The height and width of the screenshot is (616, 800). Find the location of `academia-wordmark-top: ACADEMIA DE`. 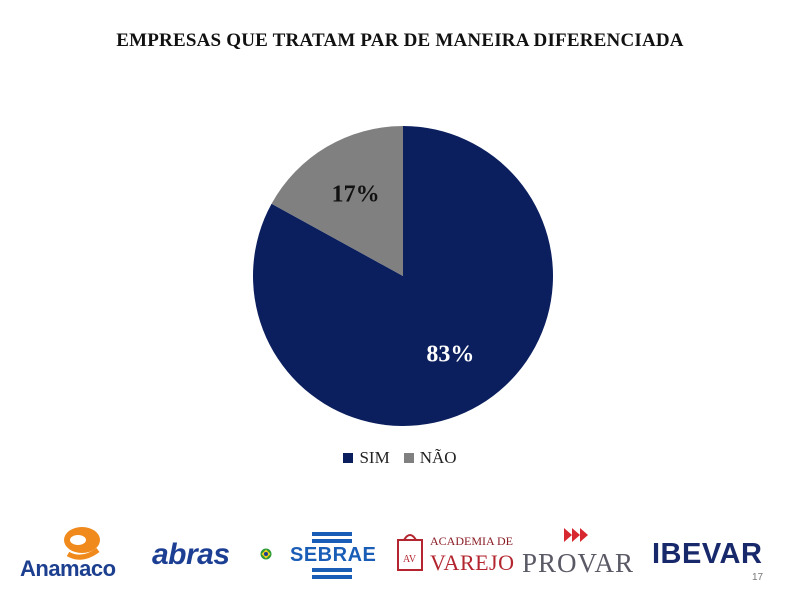

academia-wordmark-top: ACADEMIA DE is located at coordinates (471, 541).